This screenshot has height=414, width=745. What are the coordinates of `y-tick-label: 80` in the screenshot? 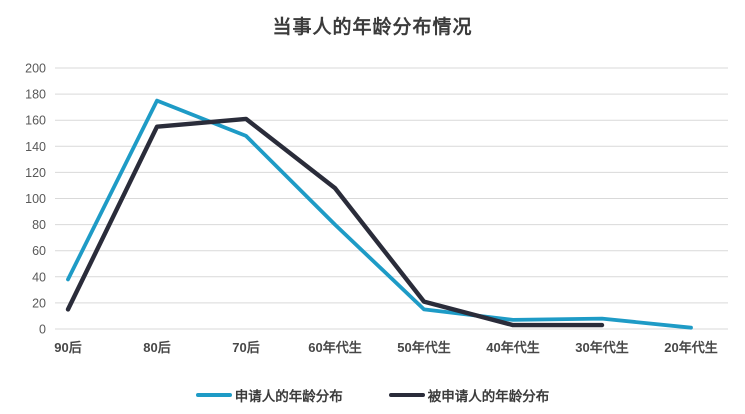 It's located at (39, 225).